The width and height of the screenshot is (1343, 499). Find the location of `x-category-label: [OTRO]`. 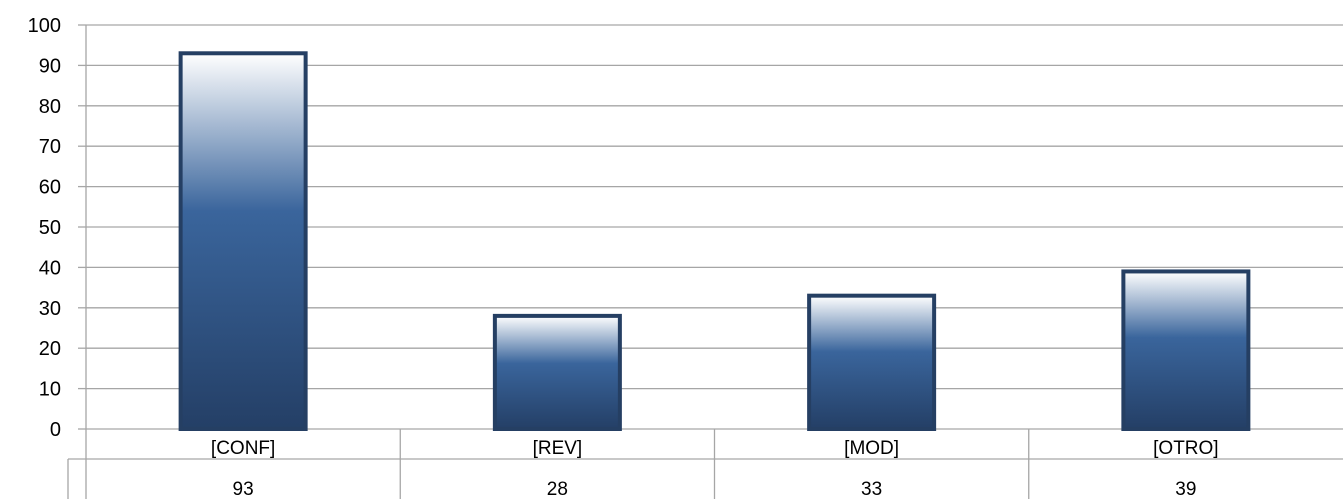

x-category-label: [OTRO] is located at coordinates (1185, 448).